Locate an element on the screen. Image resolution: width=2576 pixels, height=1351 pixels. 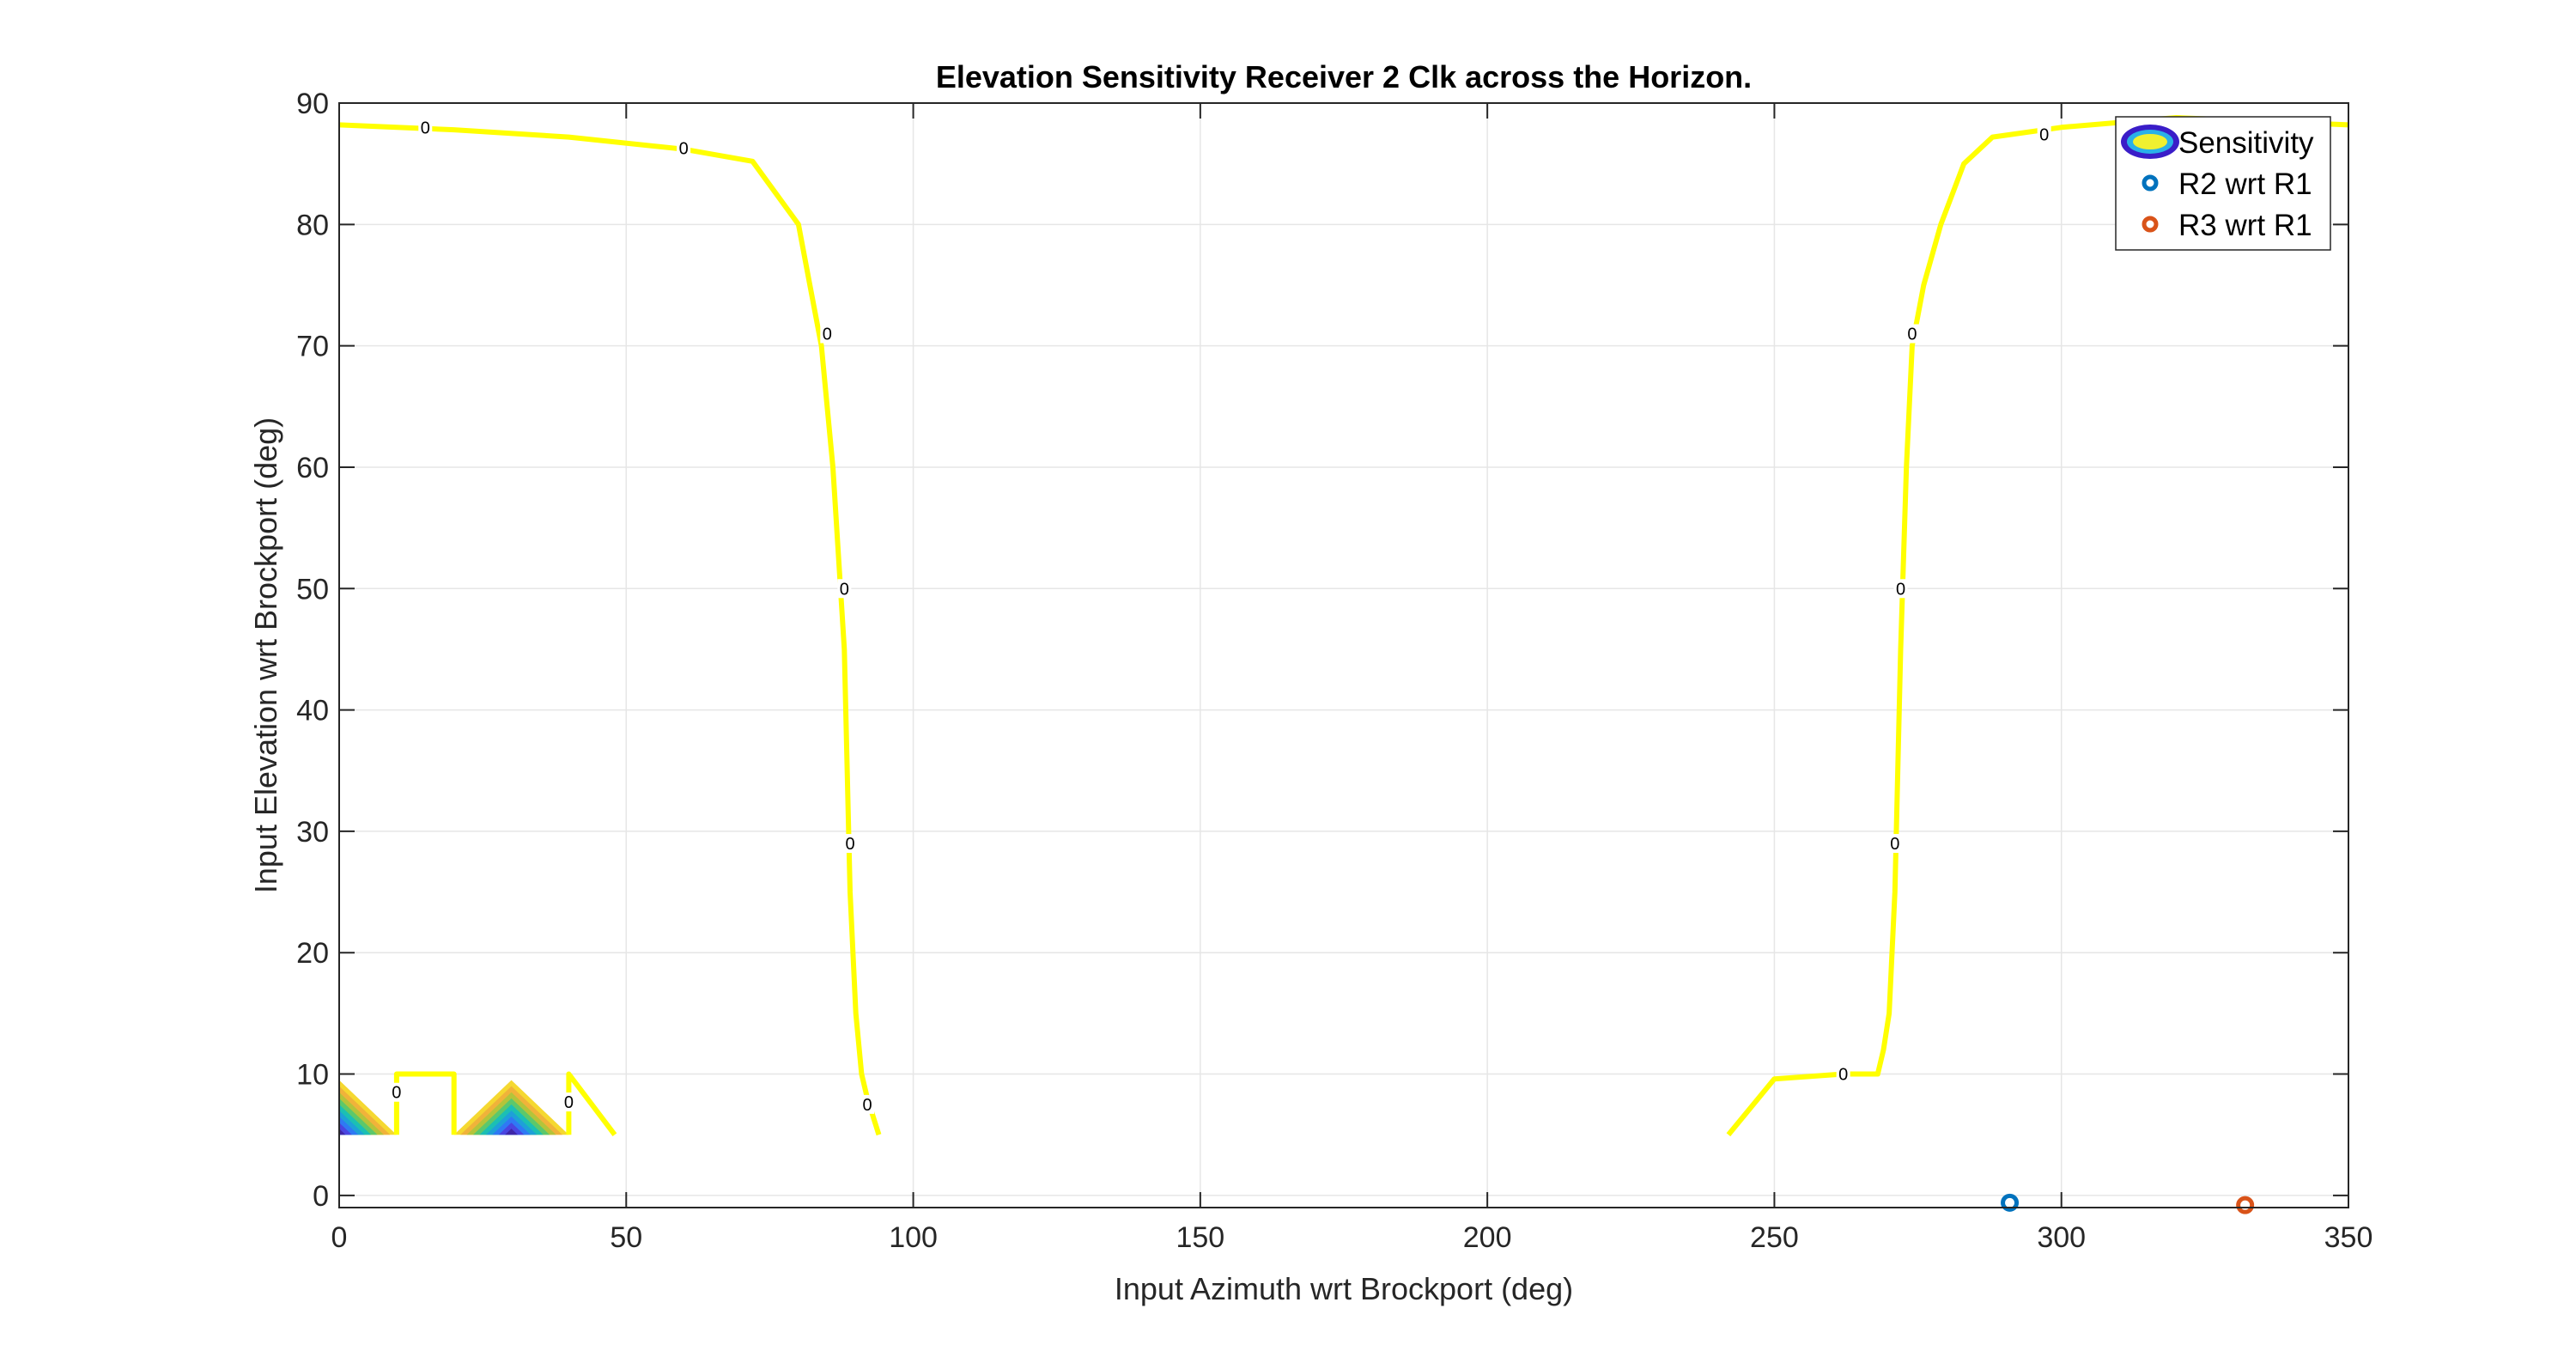
contour-label-11: 0 is located at coordinates (1912, 335).